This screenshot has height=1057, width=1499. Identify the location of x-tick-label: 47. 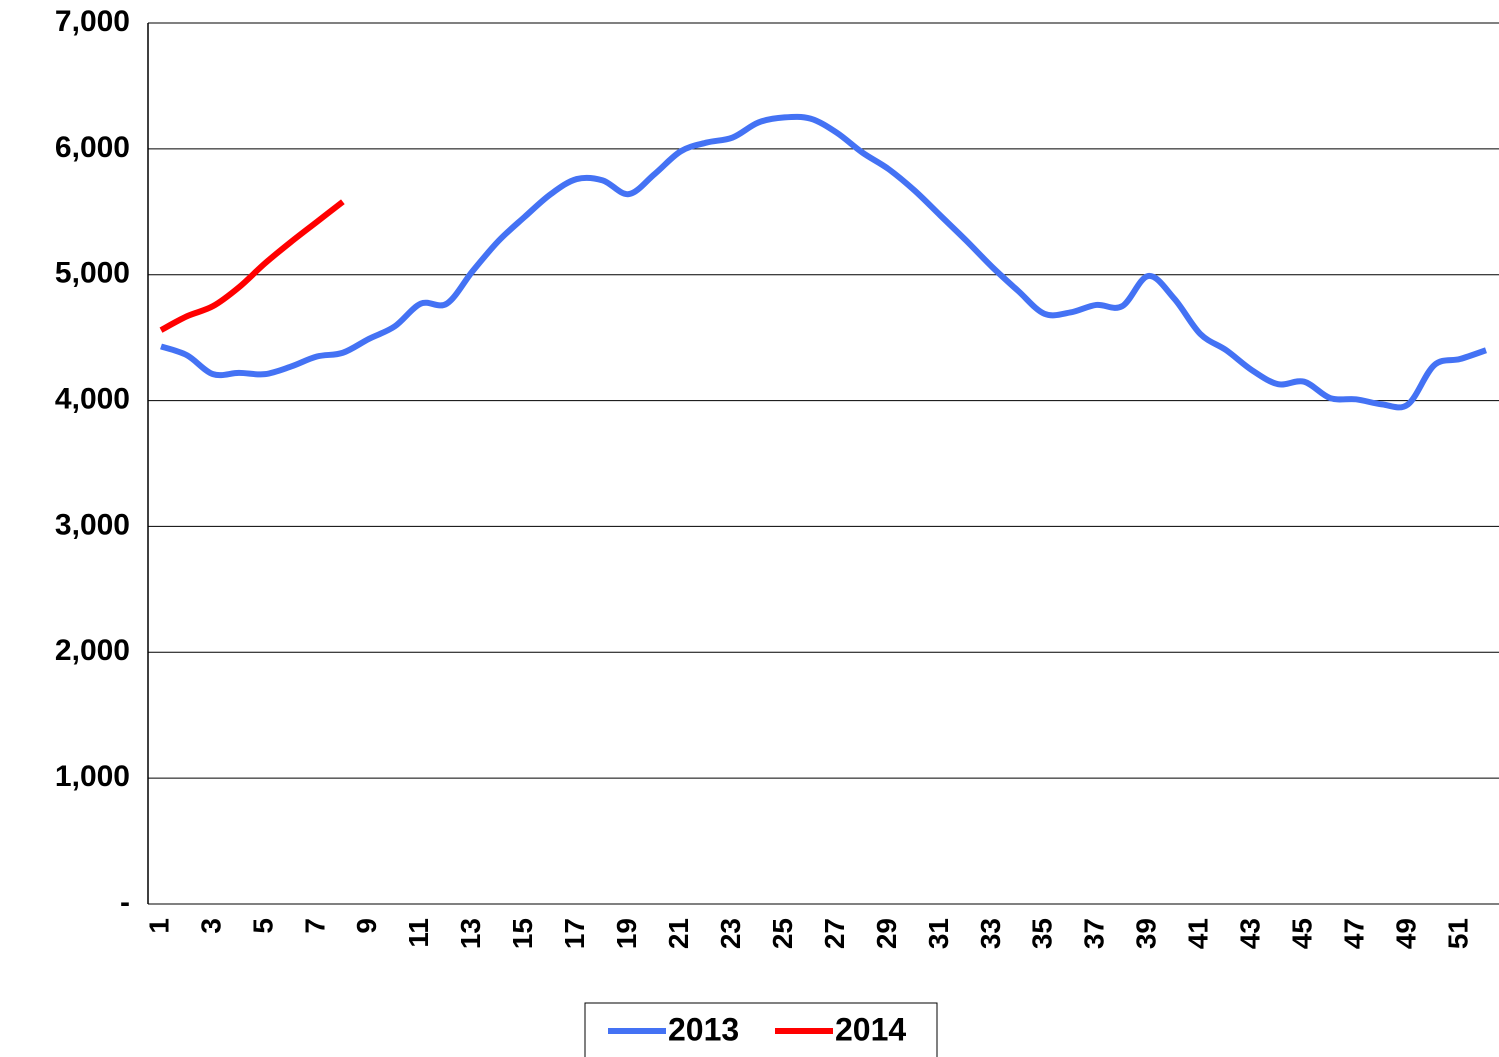
(1353, 933).